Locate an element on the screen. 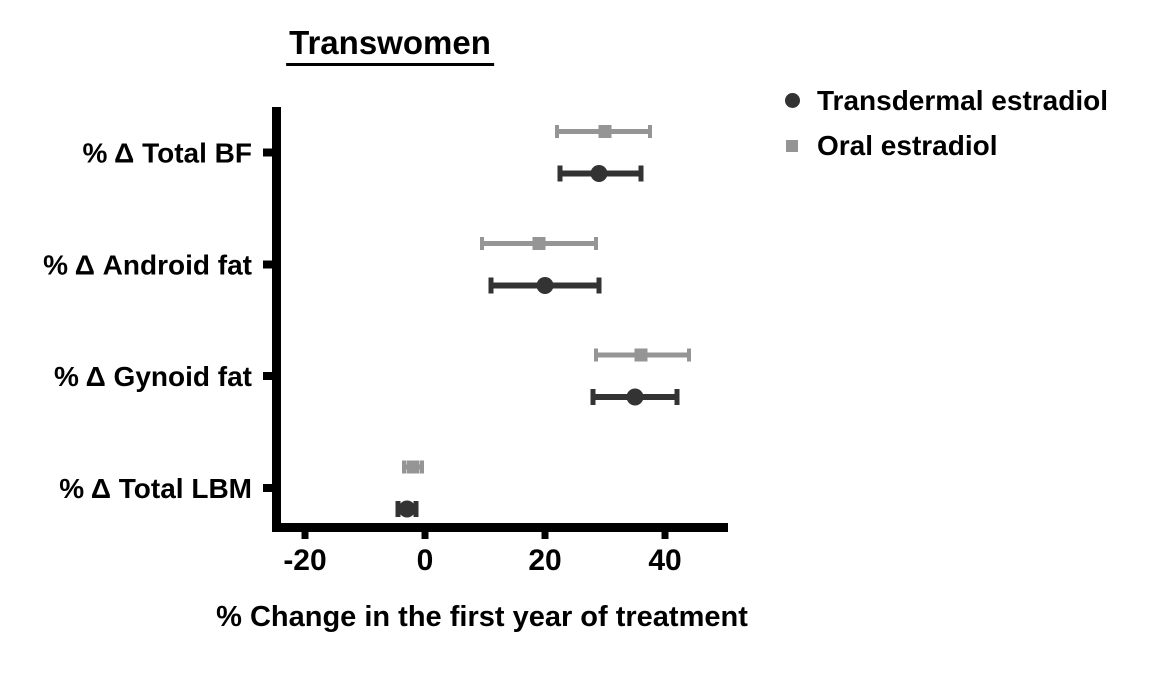 The image size is (1153, 680). category-label: % Δ Android fat is located at coordinates (147, 265).